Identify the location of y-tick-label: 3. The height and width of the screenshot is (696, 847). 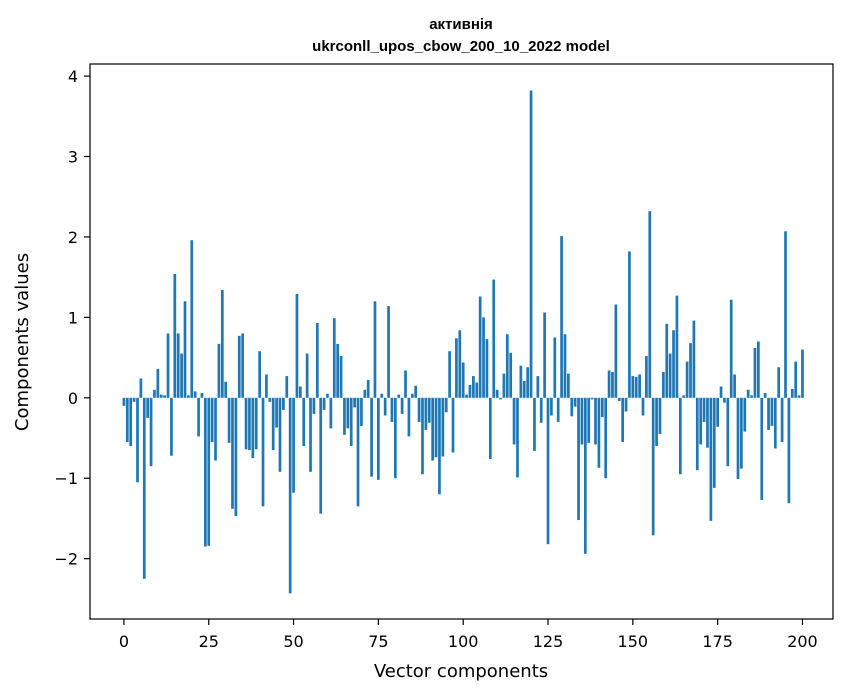
(73, 157).